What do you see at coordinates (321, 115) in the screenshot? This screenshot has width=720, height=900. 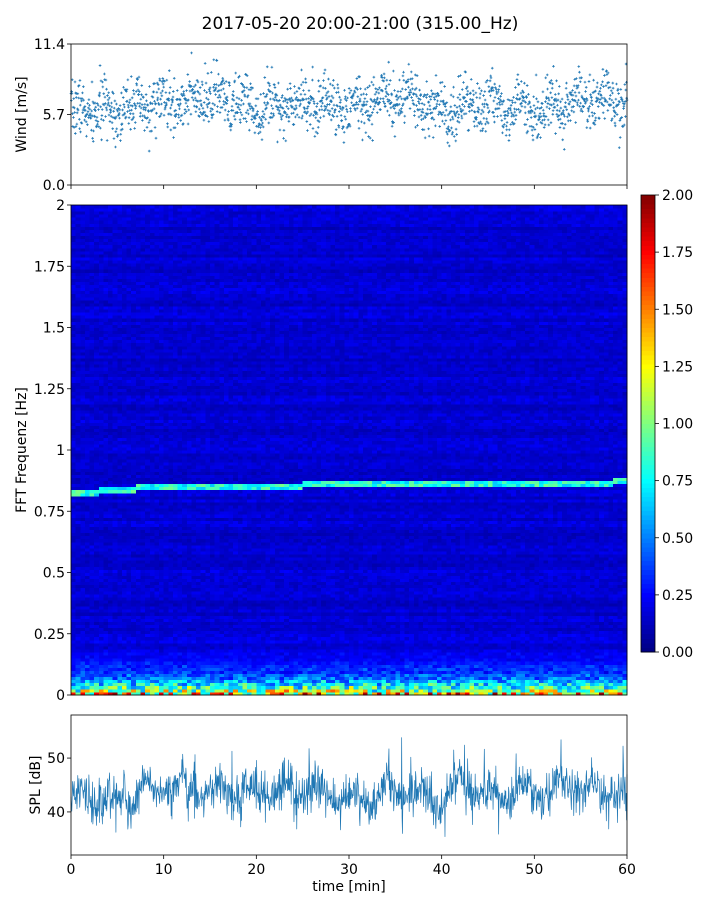 I see `wind-panel: 0.05.711.4Wind [m/s]` at bounding box center [321, 115].